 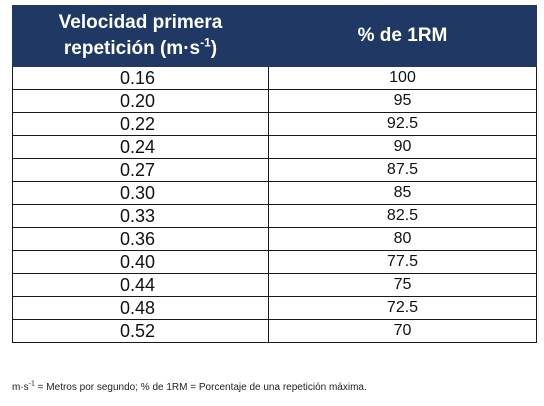 What do you see at coordinates (140, 170) in the screenshot?
I see `velocity-cell: 0.27` at bounding box center [140, 170].